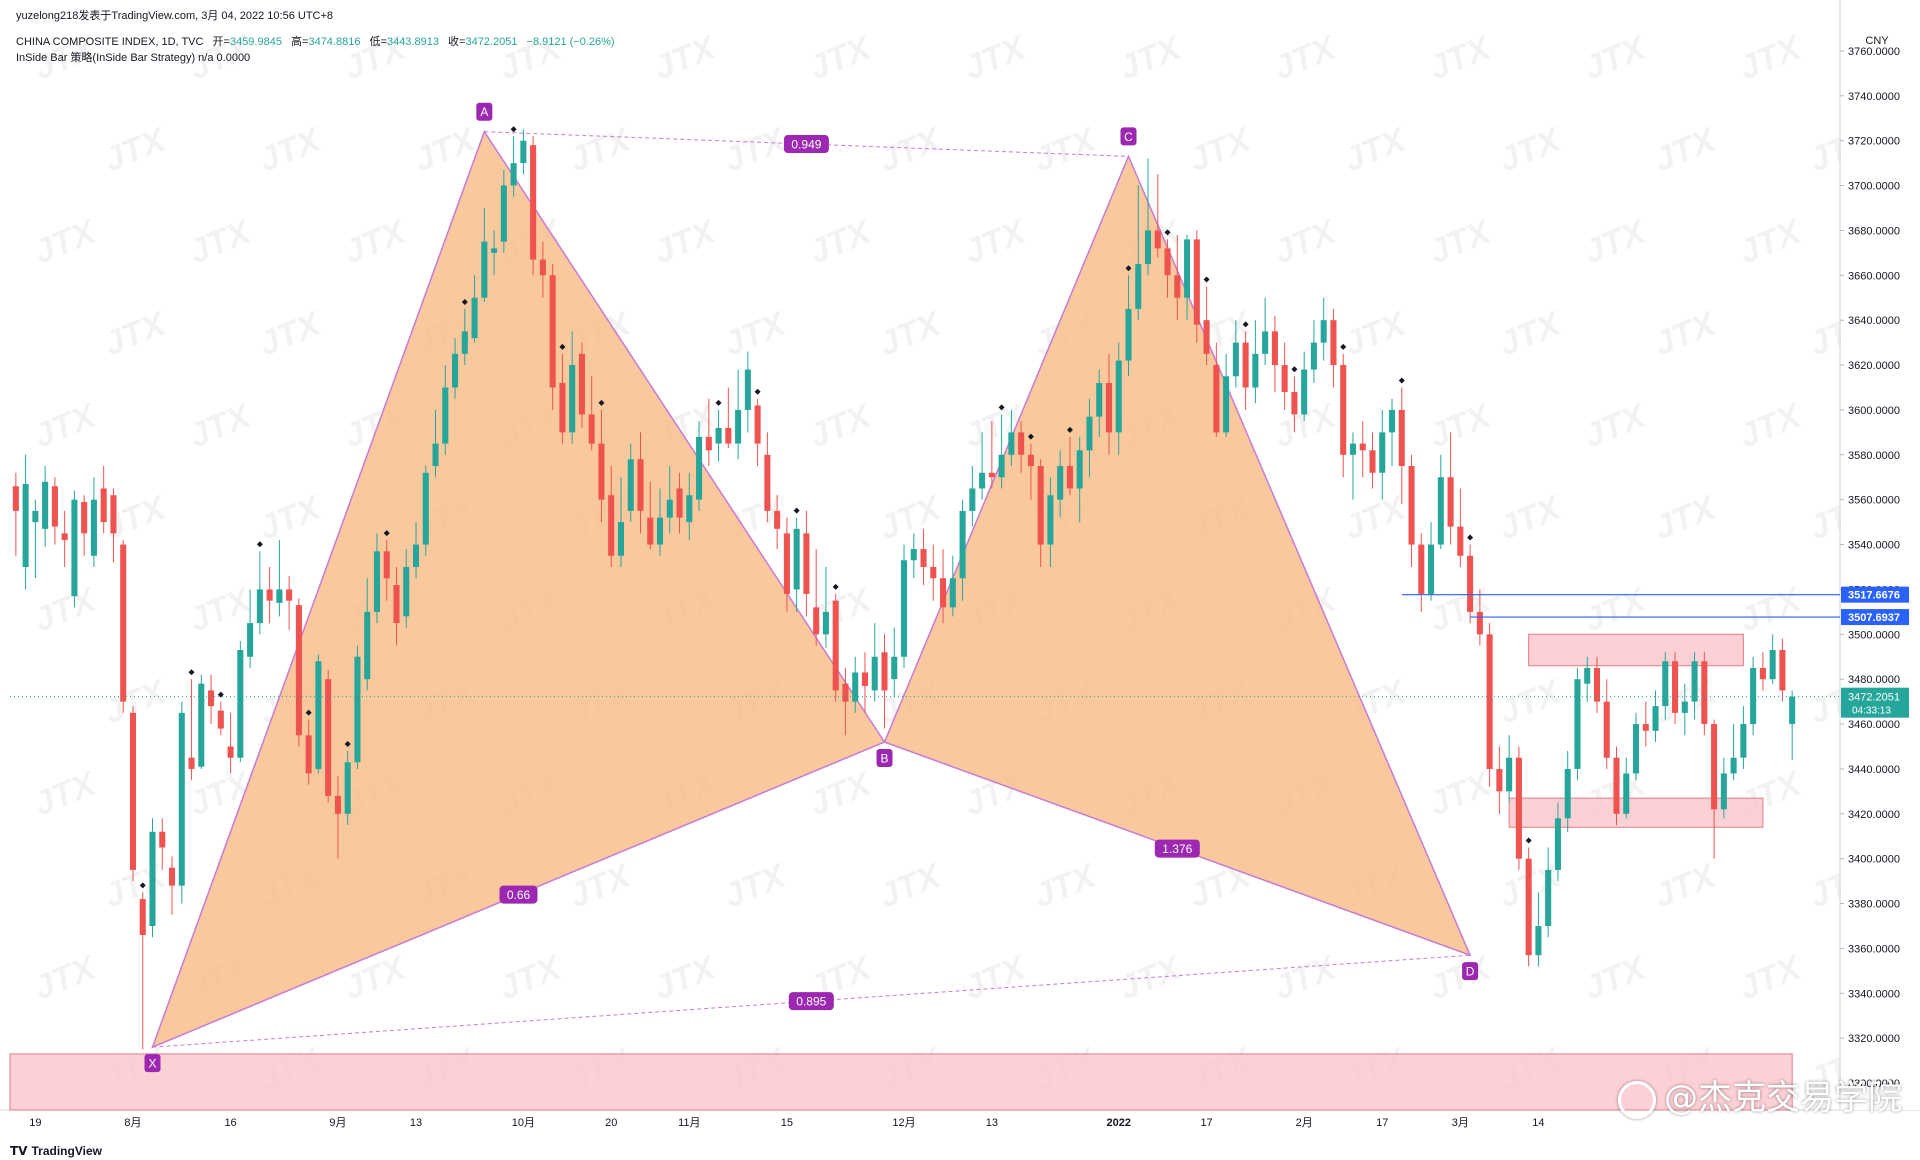  Describe the element at coordinates (300, 42) in the screenshot. I see `high-label: 高=` at that location.